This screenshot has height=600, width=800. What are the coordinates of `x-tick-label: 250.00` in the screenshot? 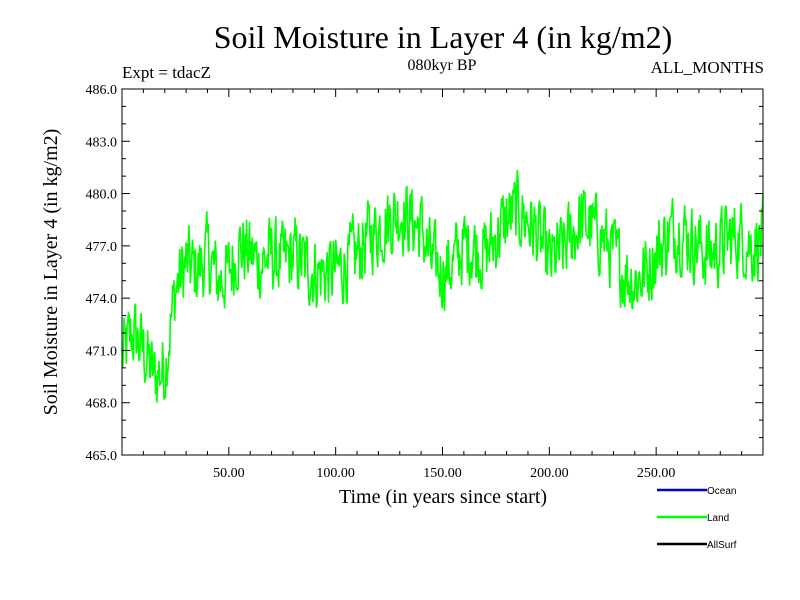 It's located at (656, 473).